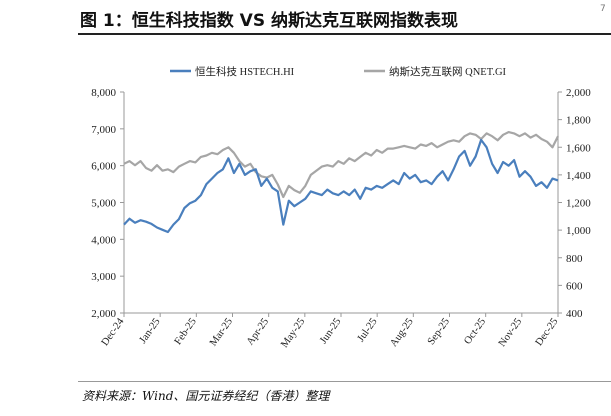 This screenshot has width=611, height=416. Describe the element at coordinates (578, 231) in the screenshot. I see `right-tick-label: 1,000` at that location.